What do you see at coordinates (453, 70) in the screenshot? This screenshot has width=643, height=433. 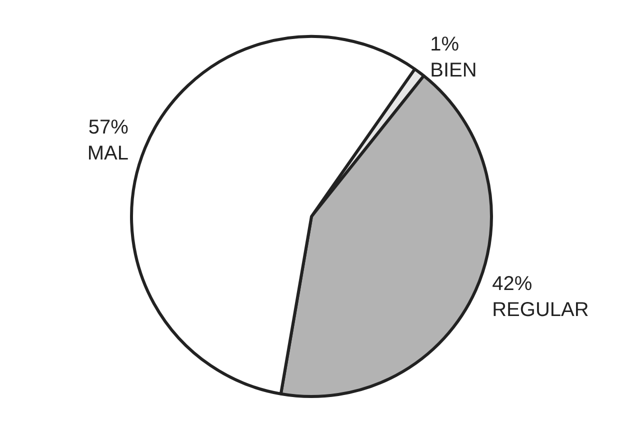 I see `slice-label: BIEN` at bounding box center [453, 70].